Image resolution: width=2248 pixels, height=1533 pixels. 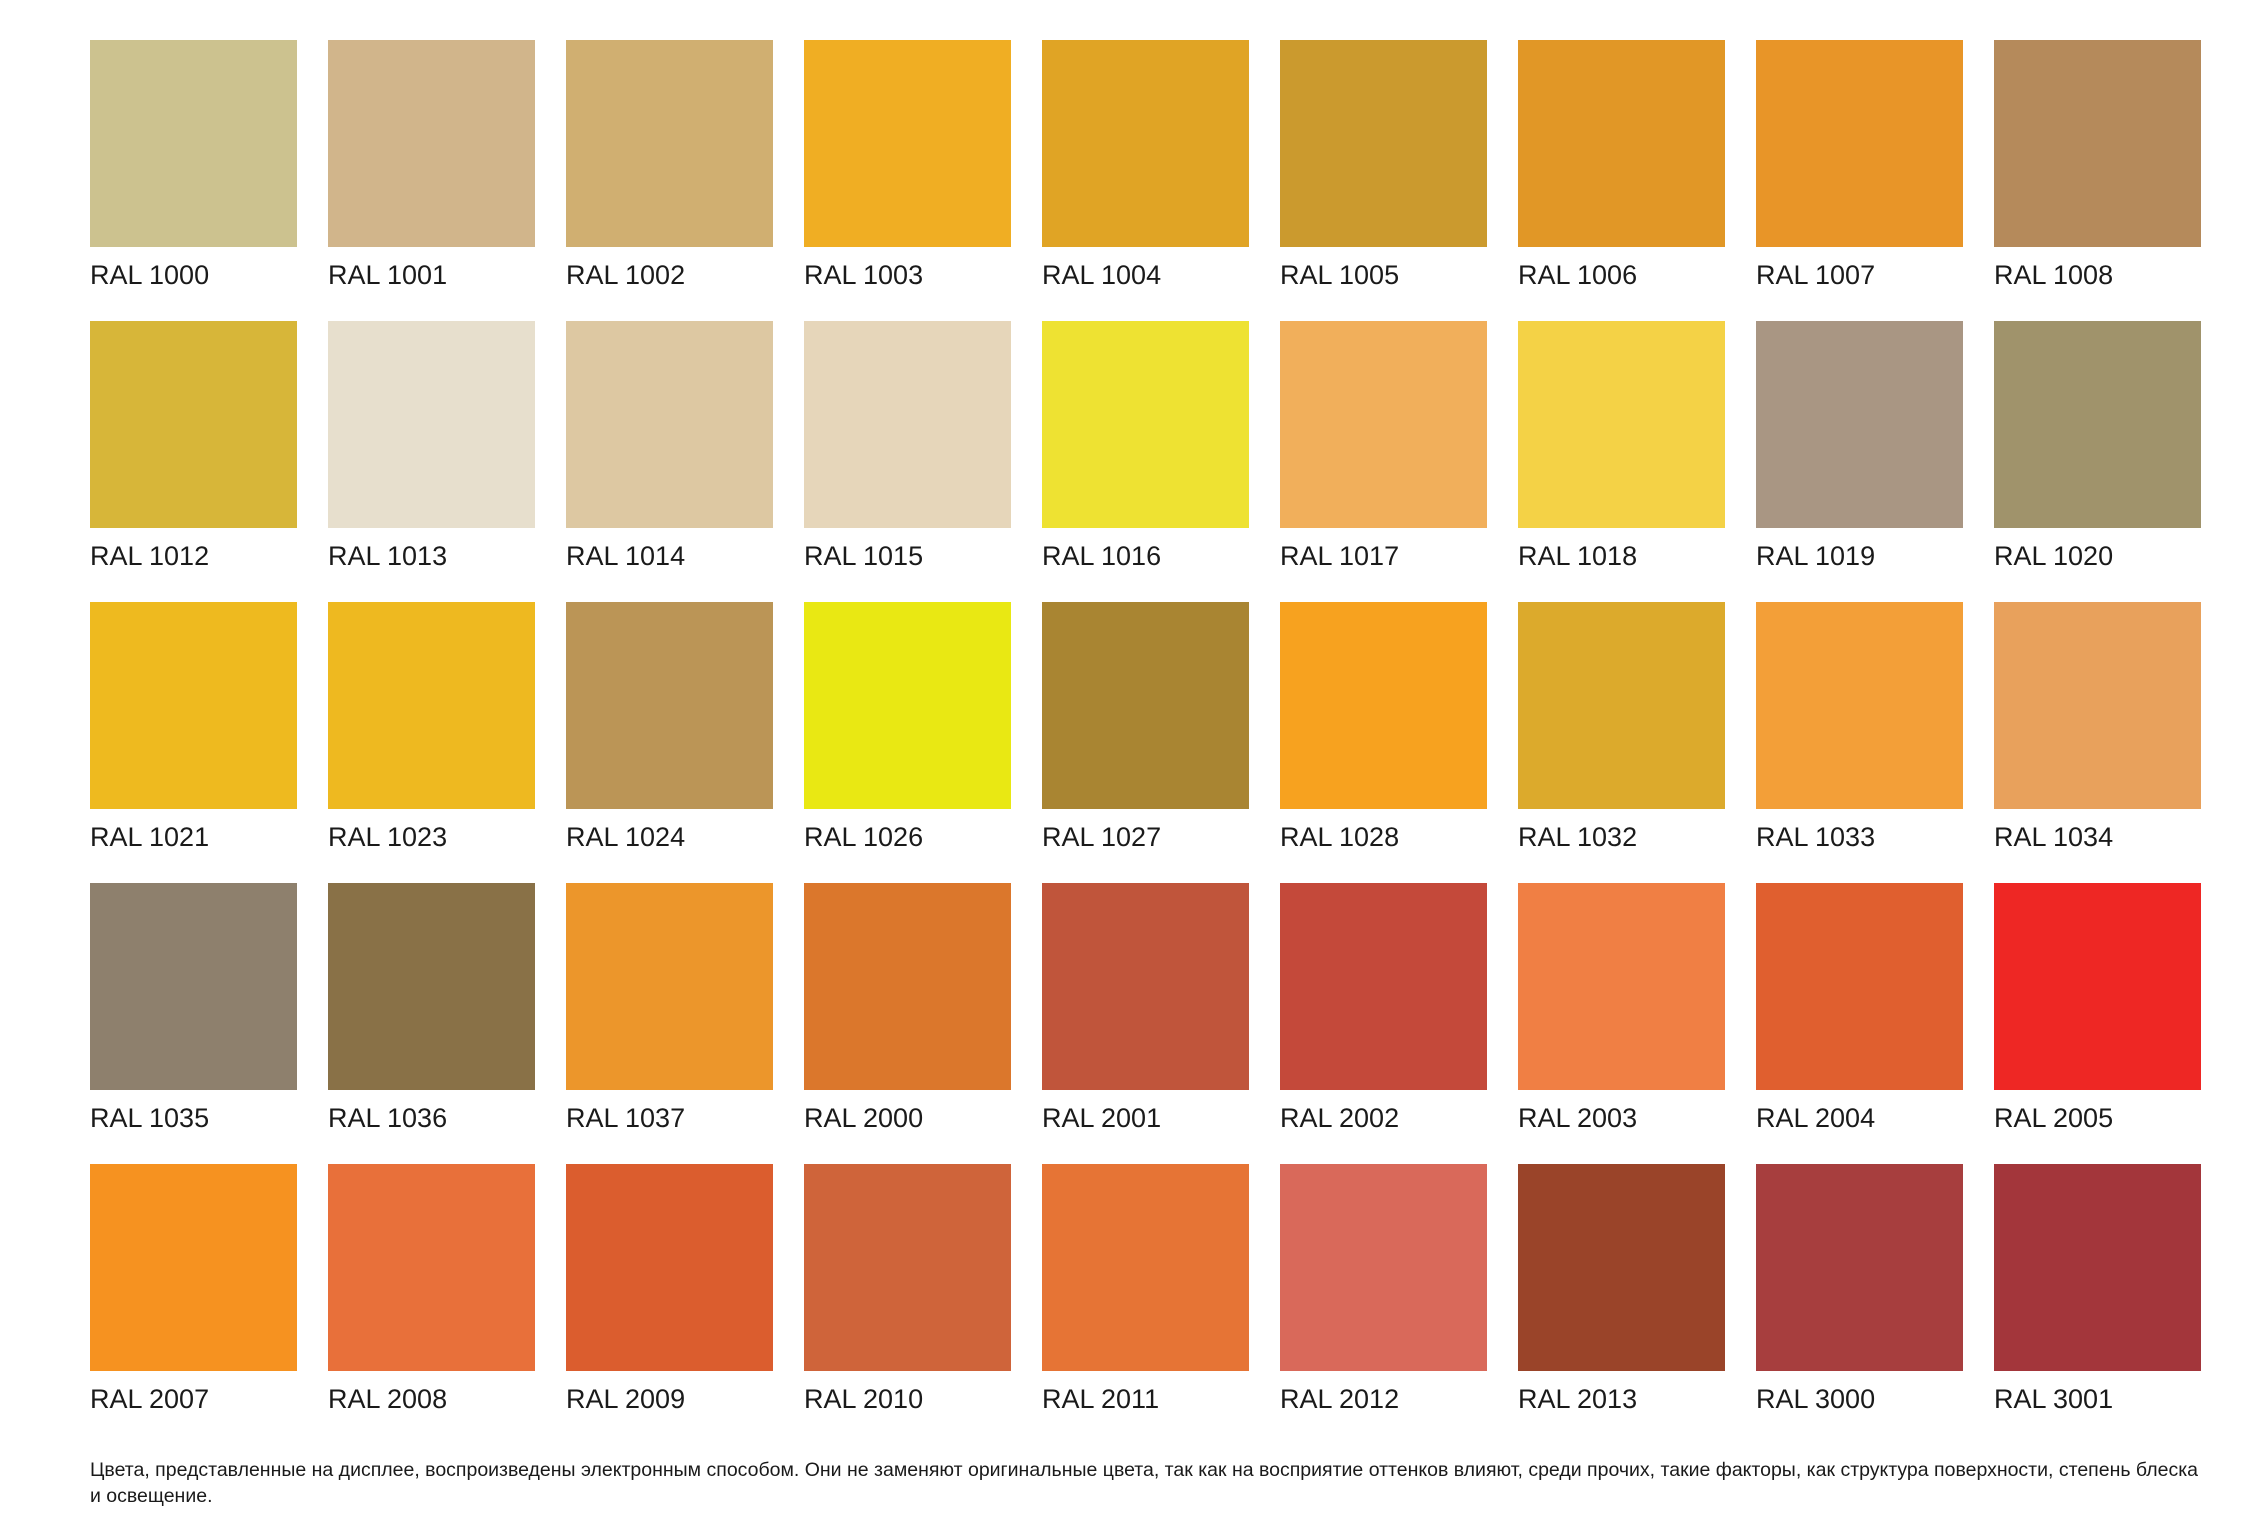 I want to click on color-code-label: RAL 2013, so click(x=1578, y=1399).